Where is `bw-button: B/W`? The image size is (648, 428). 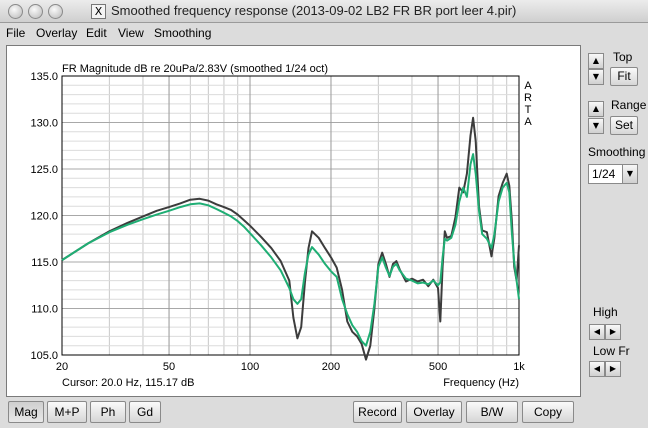 bw-button: B/W is located at coordinates (492, 412).